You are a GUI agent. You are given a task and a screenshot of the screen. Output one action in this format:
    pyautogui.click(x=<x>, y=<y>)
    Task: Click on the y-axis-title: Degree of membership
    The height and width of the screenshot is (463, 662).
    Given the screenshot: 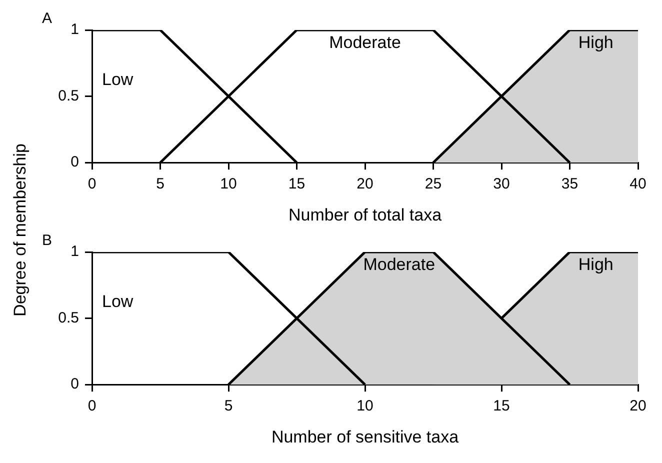 What is the action you would take?
    pyautogui.click(x=20, y=230)
    